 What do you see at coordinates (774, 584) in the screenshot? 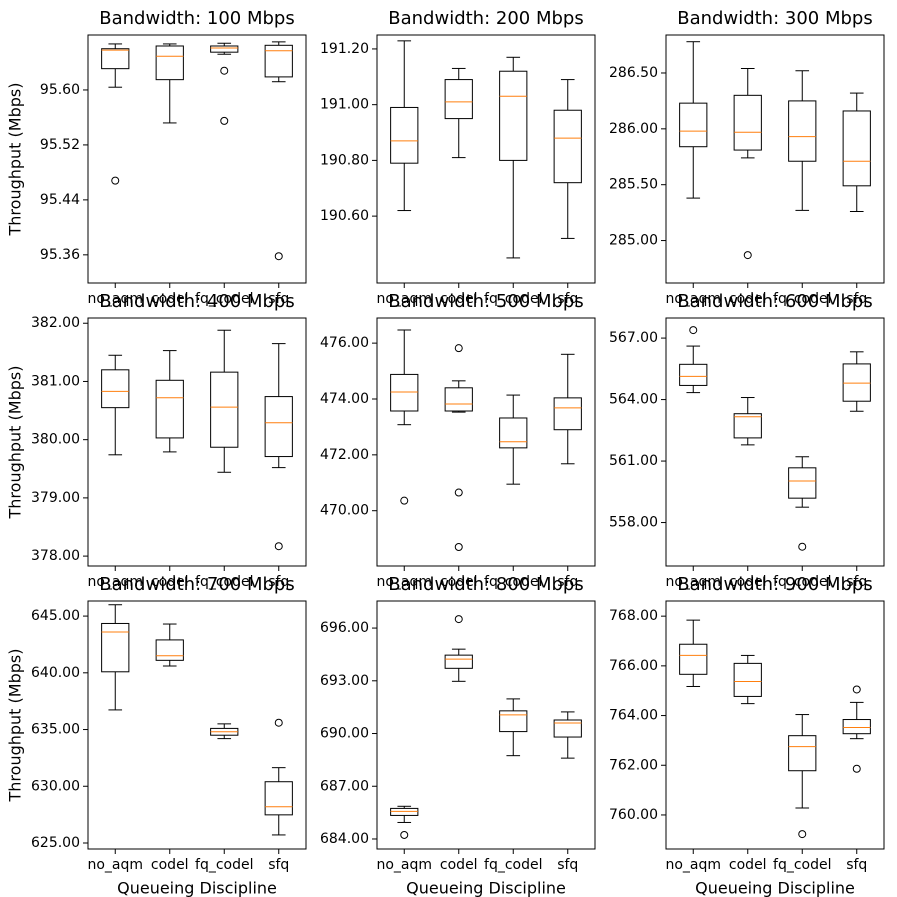
I see `panel-title: Bandwidth: 900 Mbps` at bounding box center [774, 584].